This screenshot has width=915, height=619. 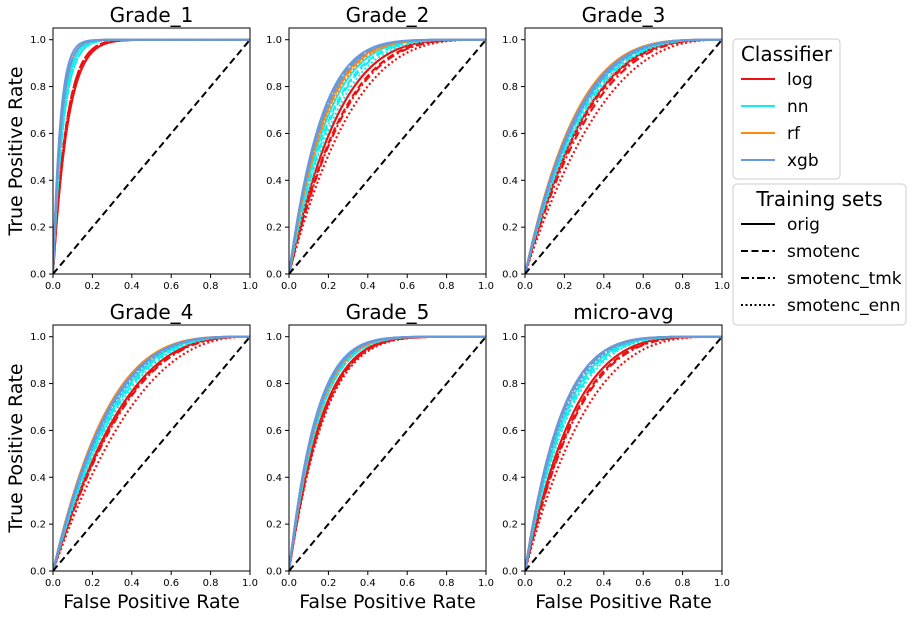 What do you see at coordinates (844, 279) in the screenshot?
I see `legend-label-smotenc_tmk: smotenc_tmk` at bounding box center [844, 279].